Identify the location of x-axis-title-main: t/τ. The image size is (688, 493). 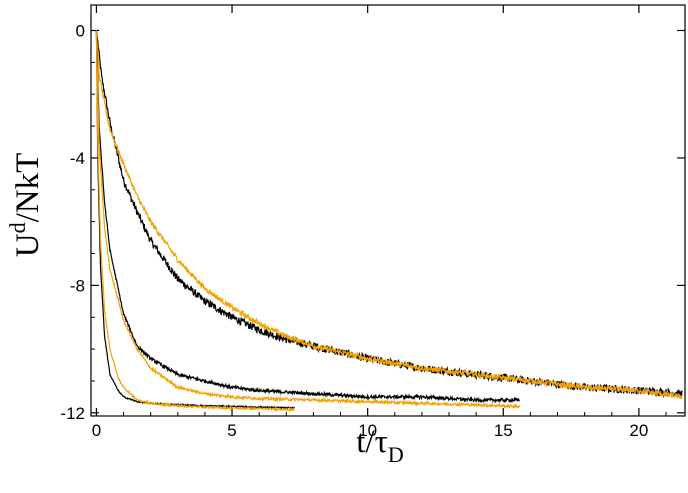
(372, 442).